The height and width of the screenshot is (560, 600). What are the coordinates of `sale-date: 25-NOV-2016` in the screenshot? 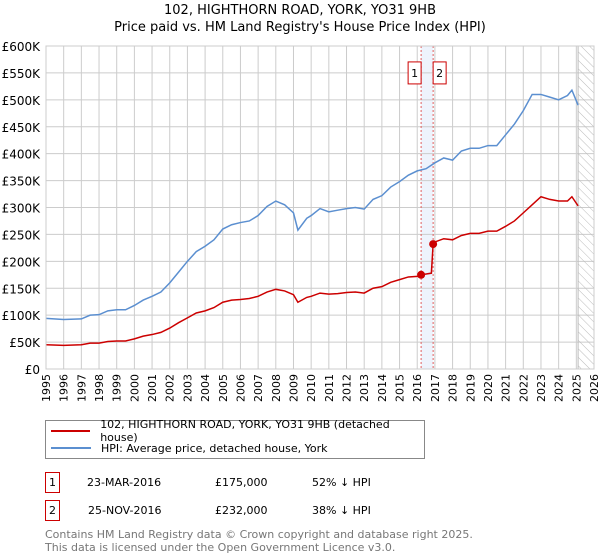 It's located at (125, 510).